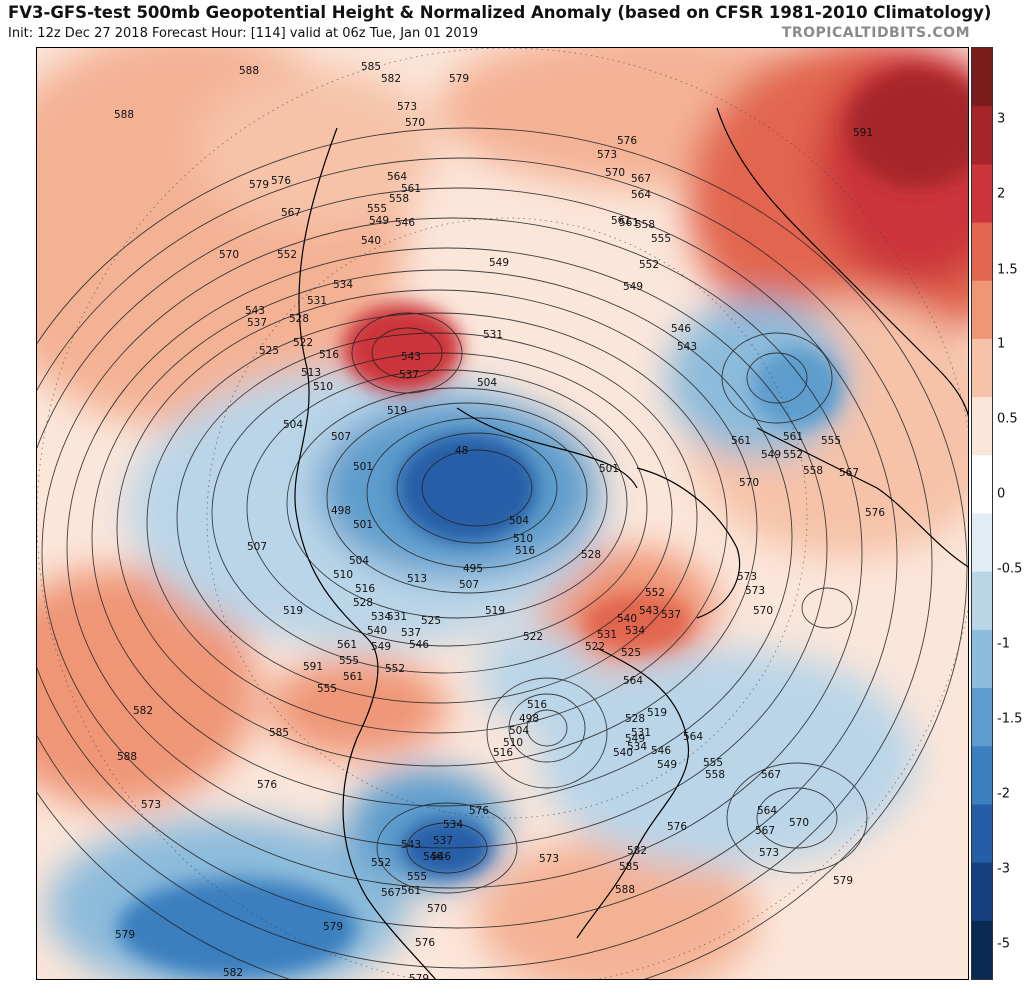  What do you see at coordinates (461, 451) in the screenshot?
I see `contour-label: 48` at bounding box center [461, 451].